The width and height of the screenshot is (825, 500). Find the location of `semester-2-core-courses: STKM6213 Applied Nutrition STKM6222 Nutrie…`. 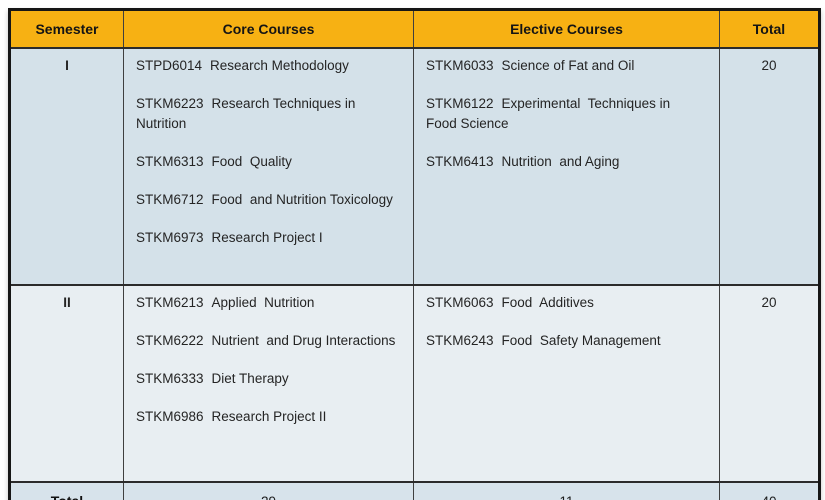

semester-2-core-courses: STKM6213 Applied Nutrition STKM6222 Nutrie… is located at coordinates (268, 383).